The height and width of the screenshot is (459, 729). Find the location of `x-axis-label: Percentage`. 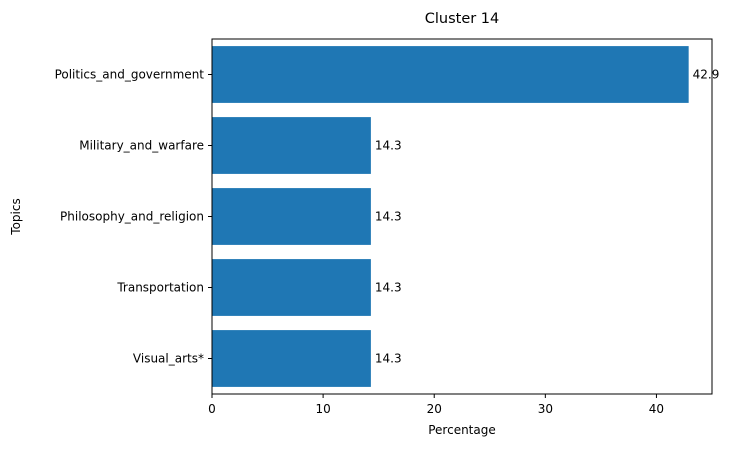

x-axis-label: Percentage is located at coordinates (462, 430).